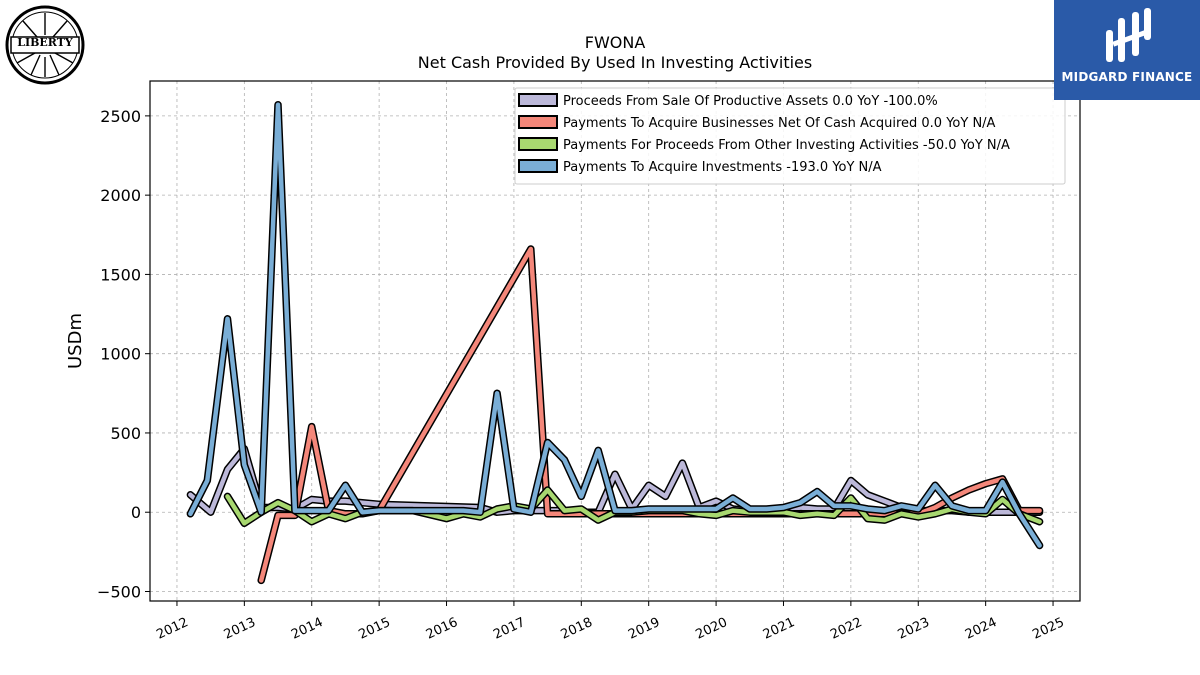 This screenshot has height=675, width=1200. I want to click on x-tick-label: 2012, so click(172, 629).